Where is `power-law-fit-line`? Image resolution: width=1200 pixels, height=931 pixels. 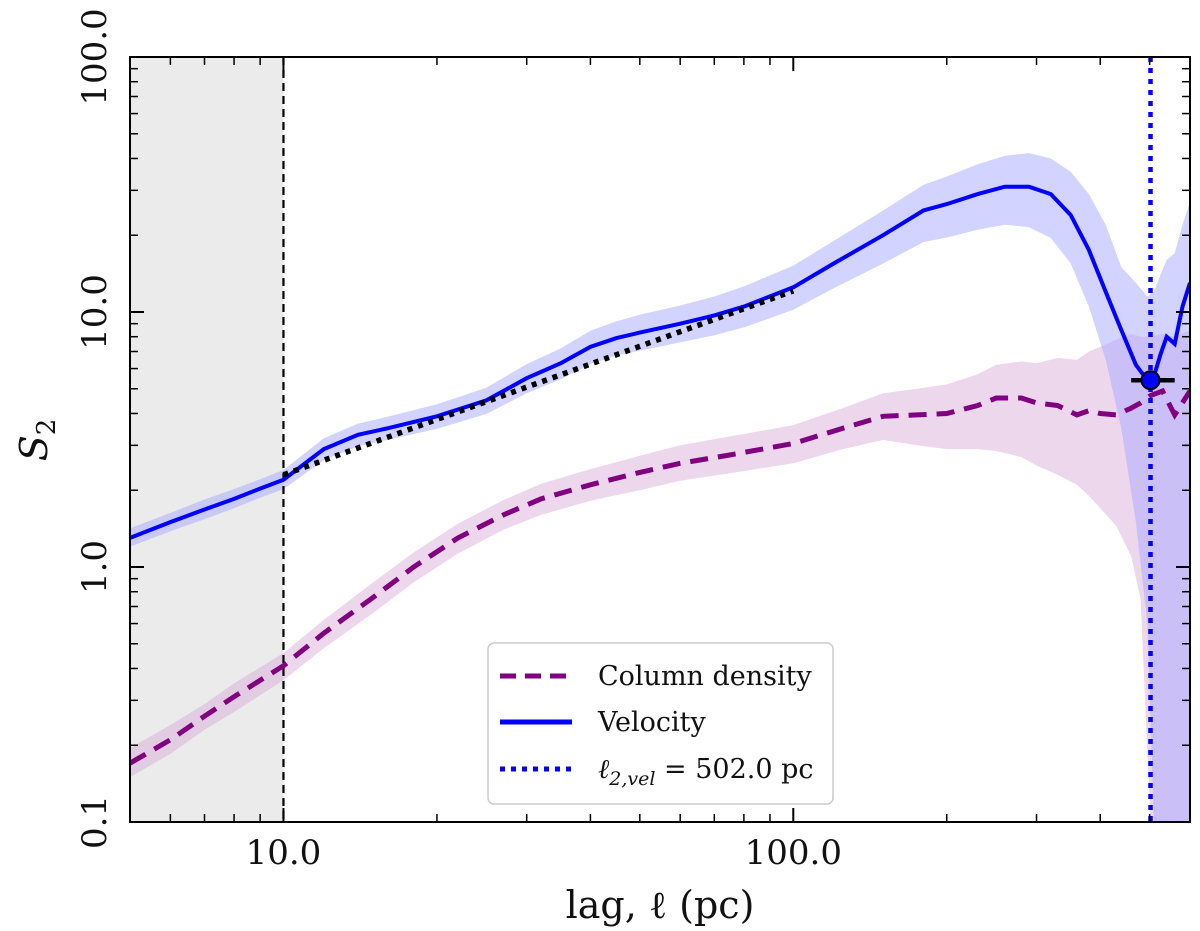 power-law-fit-line is located at coordinates (538, 383).